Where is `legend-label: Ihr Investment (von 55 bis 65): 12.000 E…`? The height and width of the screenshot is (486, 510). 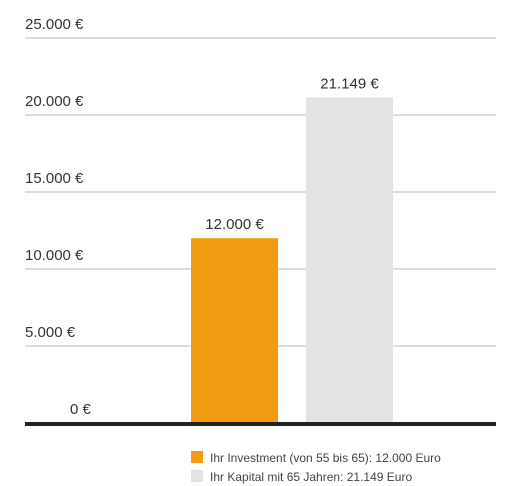
legend-label: Ihr Investment (von 55 bis 65): 12.000 E… is located at coordinates (325, 458).